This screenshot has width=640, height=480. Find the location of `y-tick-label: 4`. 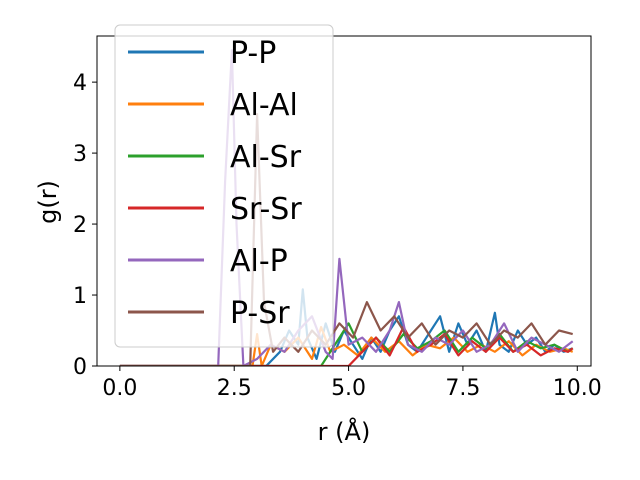

y-tick-label: 4 is located at coordinates (80, 83).